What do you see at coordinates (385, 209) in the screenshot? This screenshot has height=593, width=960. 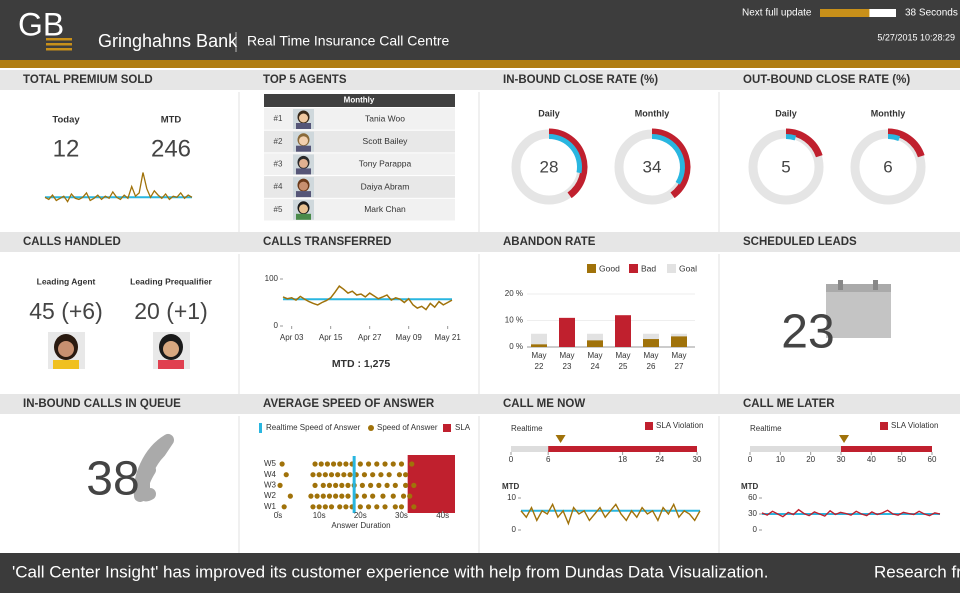 I see `agent-name: Mark Chan` at bounding box center [385, 209].